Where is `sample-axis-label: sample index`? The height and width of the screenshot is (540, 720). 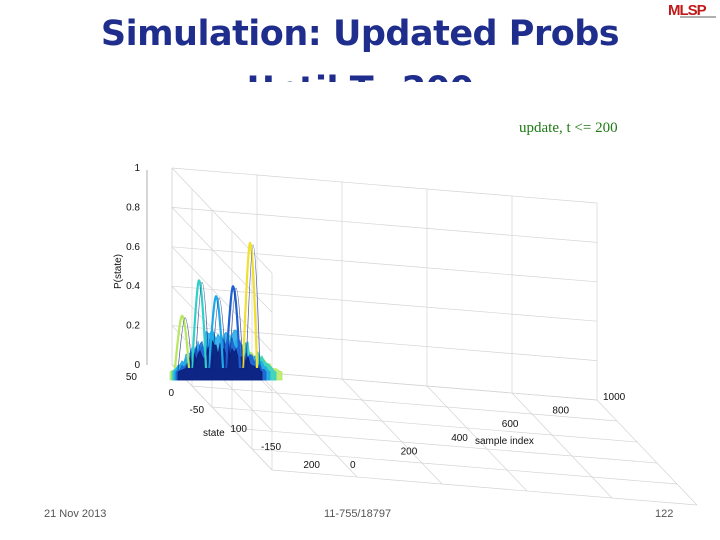 sample-axis-label: sample index is located at coordinates (504, 441).